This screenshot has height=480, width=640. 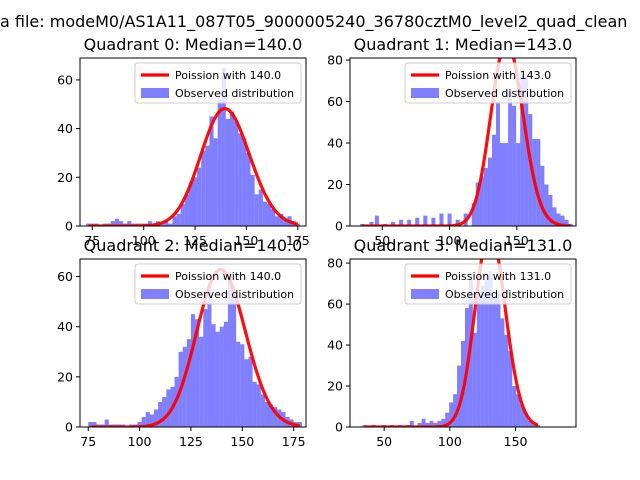 What do you see at coordinates (88, 441) in the screenshot?
I see `x-tick-label: 75` at bounding box center [88, 441].